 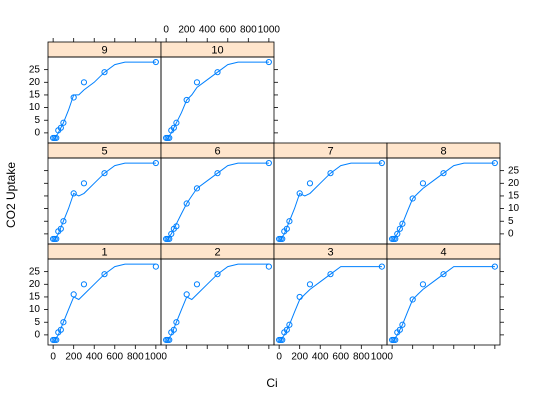 I want to click on y-tick-label: 0, so click(x=37, y=335).